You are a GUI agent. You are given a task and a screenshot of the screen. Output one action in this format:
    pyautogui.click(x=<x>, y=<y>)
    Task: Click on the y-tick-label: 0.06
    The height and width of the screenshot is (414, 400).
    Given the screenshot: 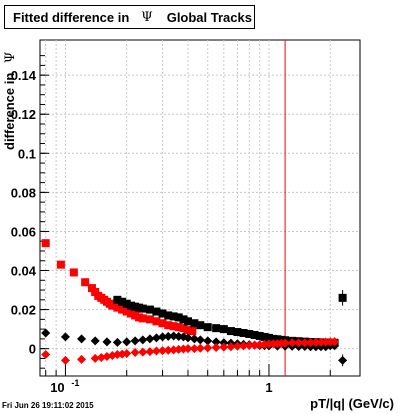 What is the action you would take?
    pyautogui.click(x=23, y=231)
    